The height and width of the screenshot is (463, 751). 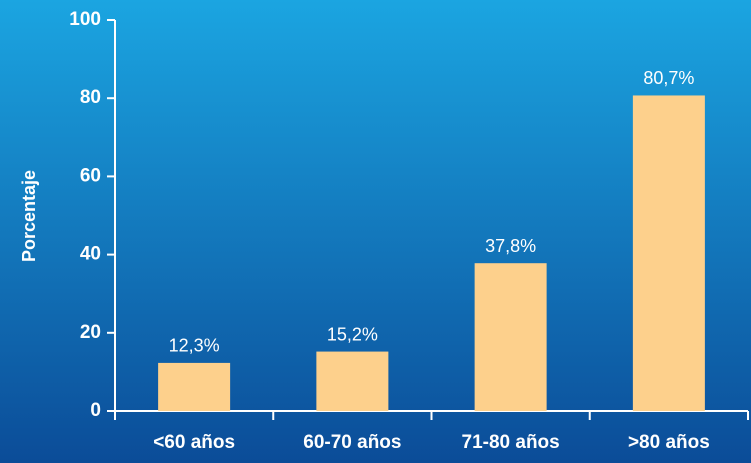 I want to click on x-tick-label: <60 años, so click(x=194, y=442).